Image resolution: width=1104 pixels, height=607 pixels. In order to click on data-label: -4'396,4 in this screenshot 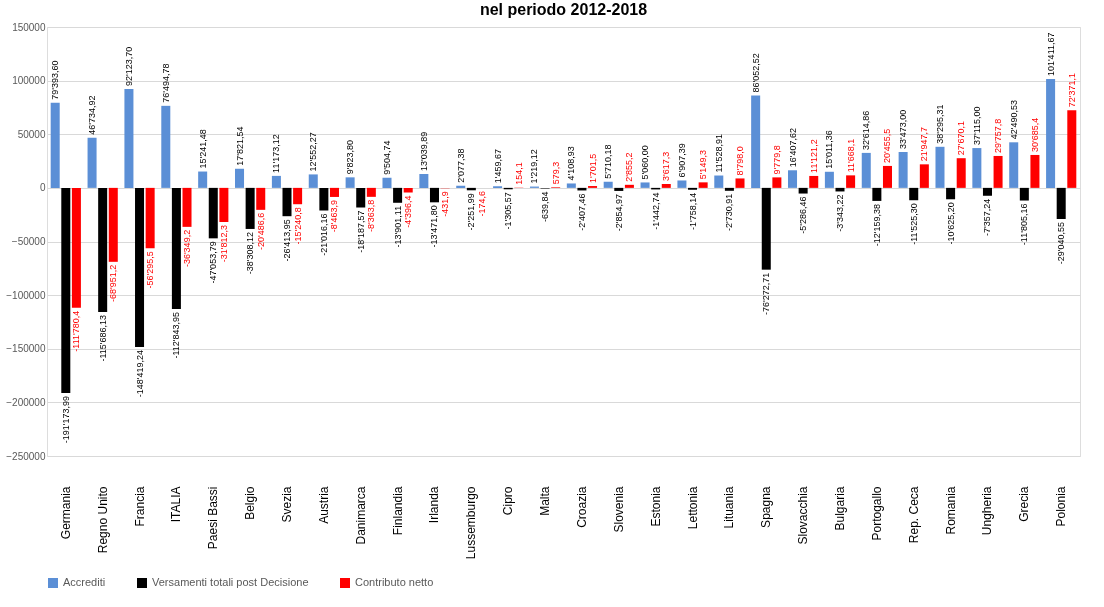, I will do `click(408, 211)`.